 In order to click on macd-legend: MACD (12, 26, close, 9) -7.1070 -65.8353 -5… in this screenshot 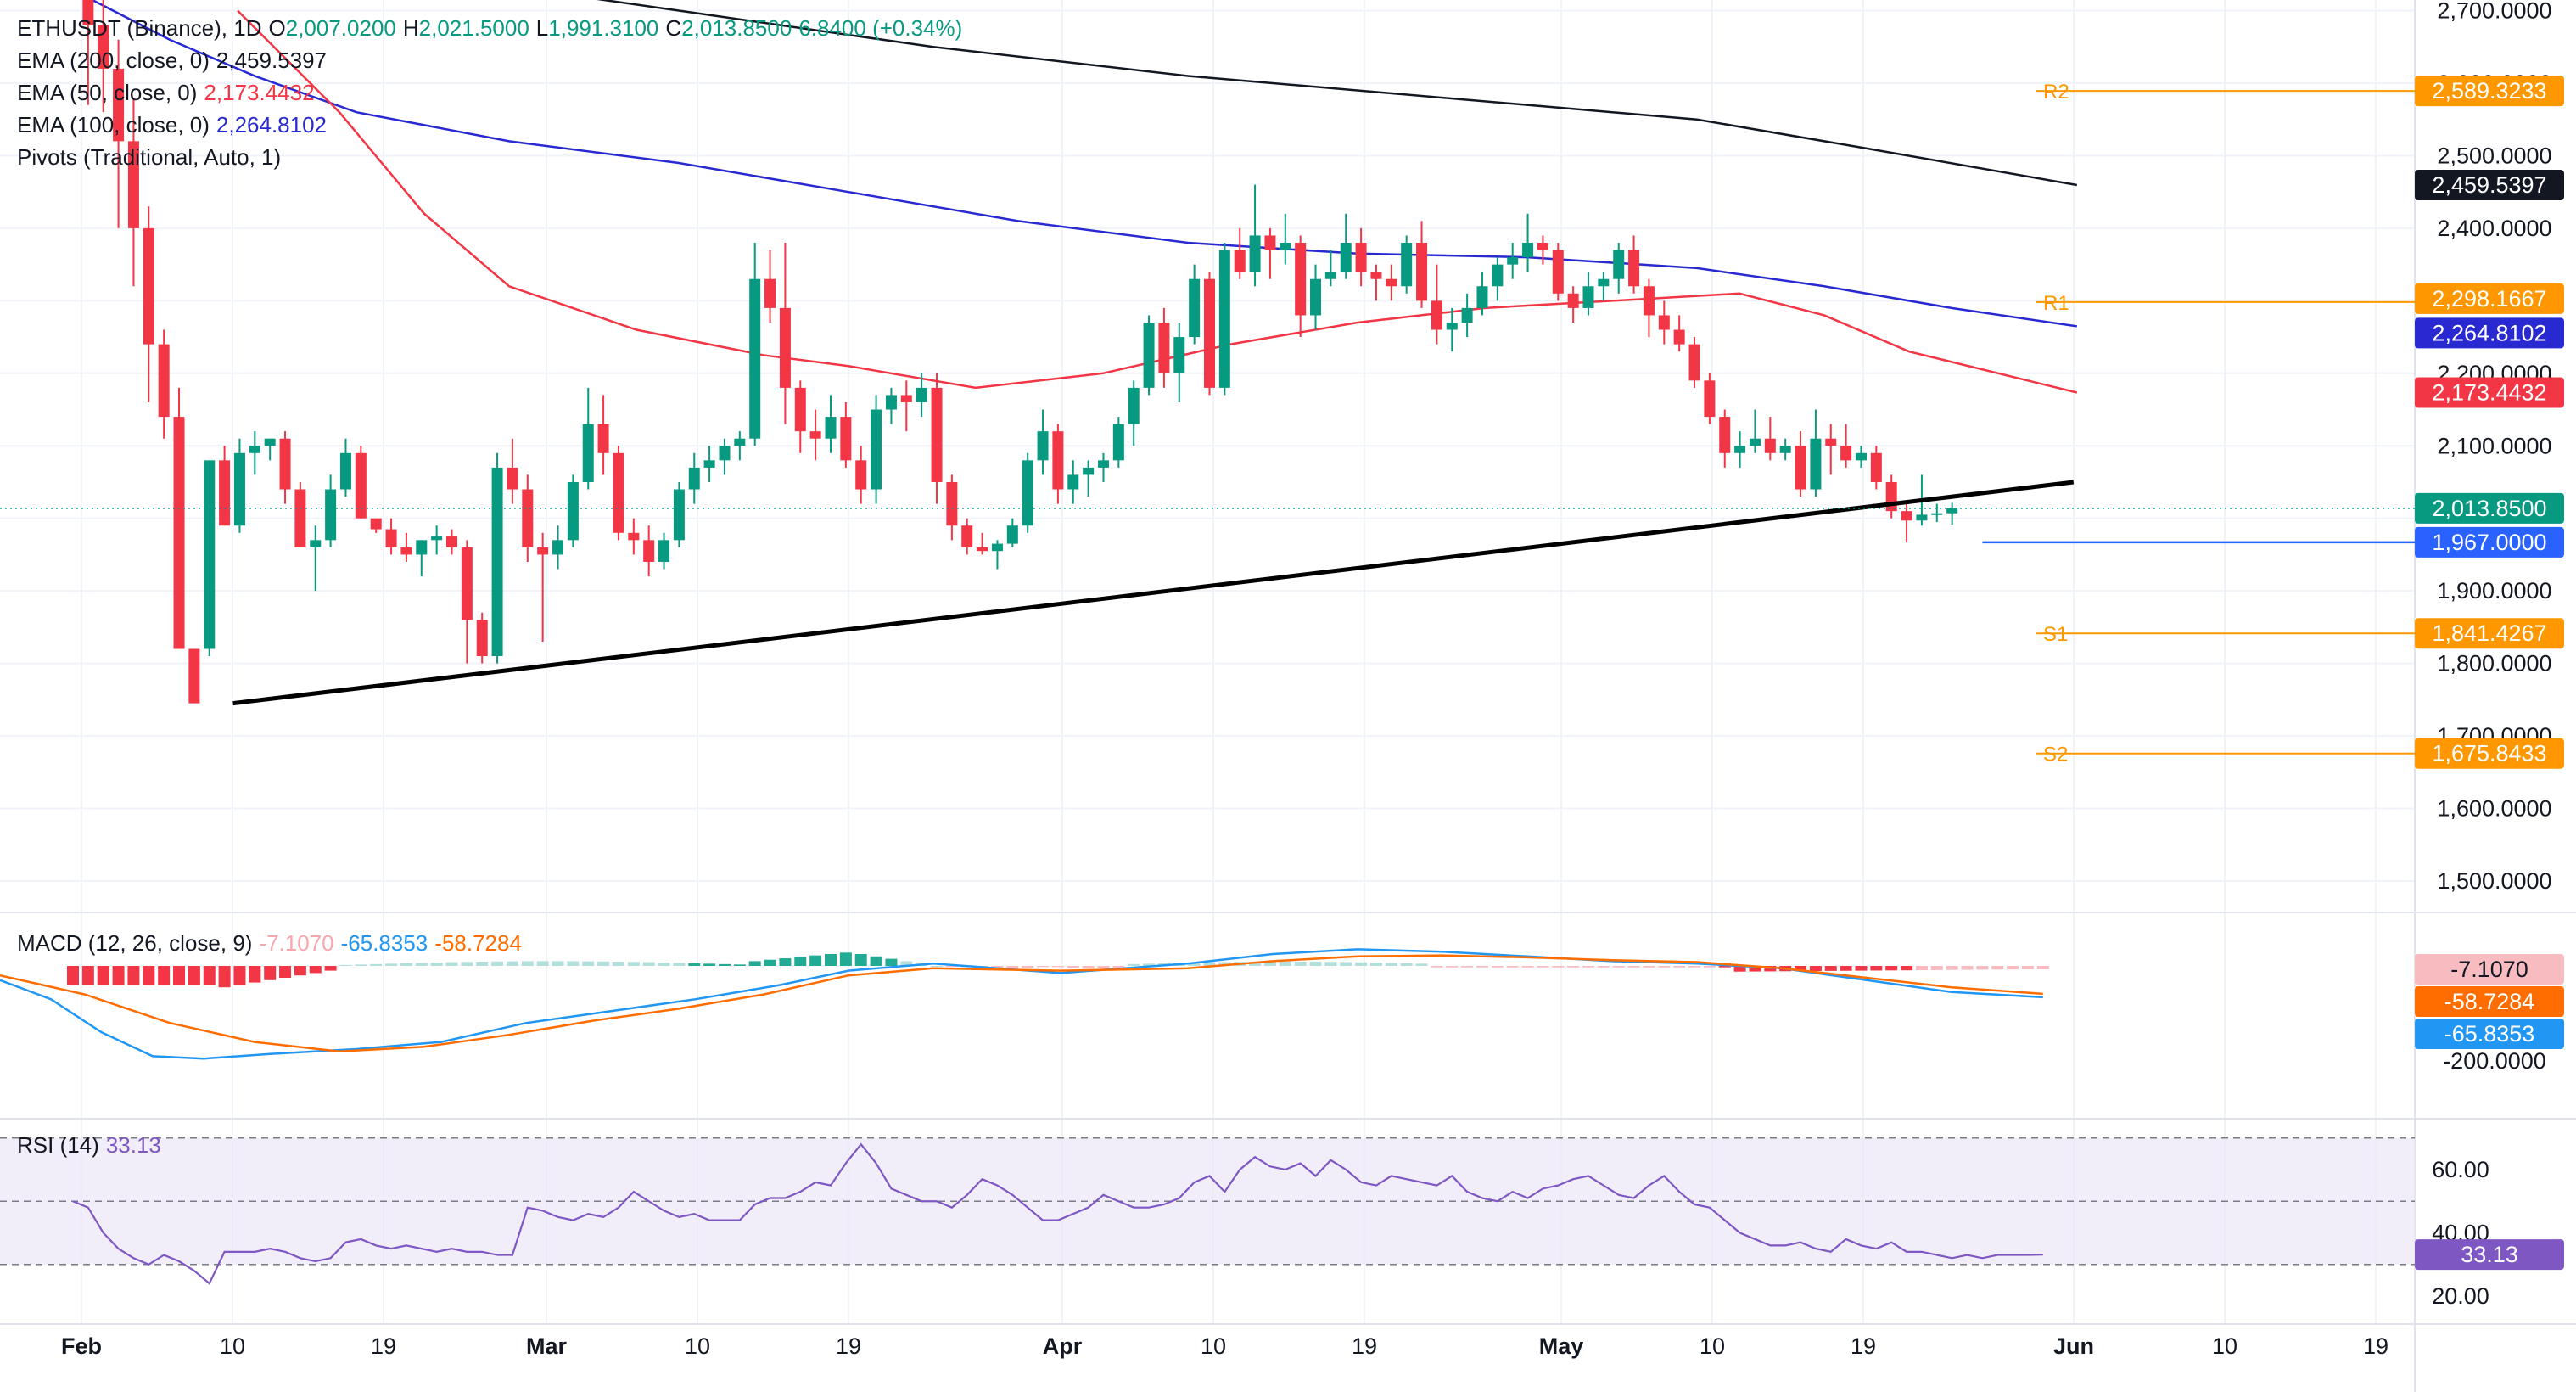, I will do `click(273, 943)`.